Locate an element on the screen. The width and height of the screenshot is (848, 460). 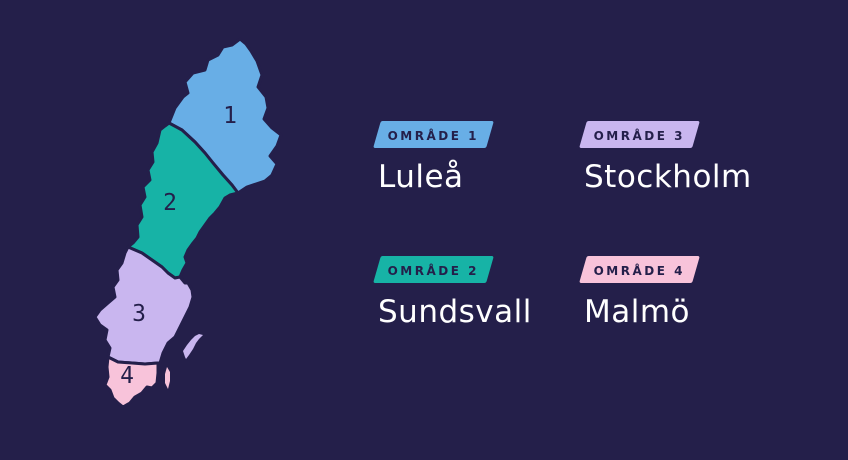
omrade-1-city: Luleå is located at coordinates (421, 177).